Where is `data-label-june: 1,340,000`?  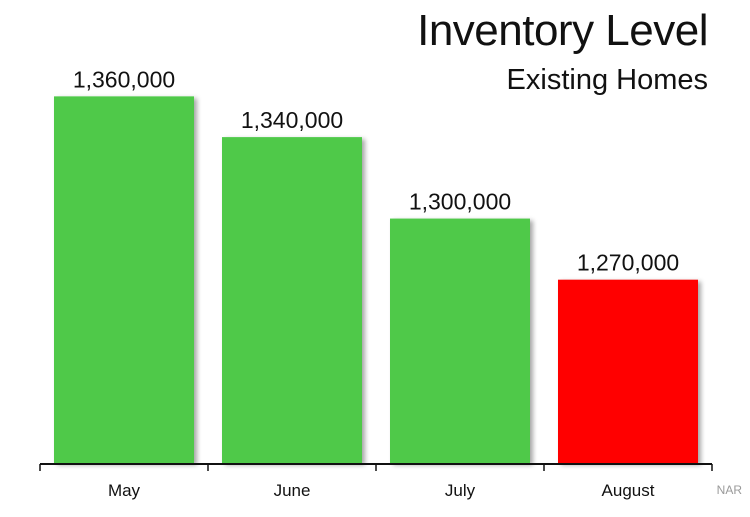 data-label-june: 1,340,000 is located at coordinates (292, 120).